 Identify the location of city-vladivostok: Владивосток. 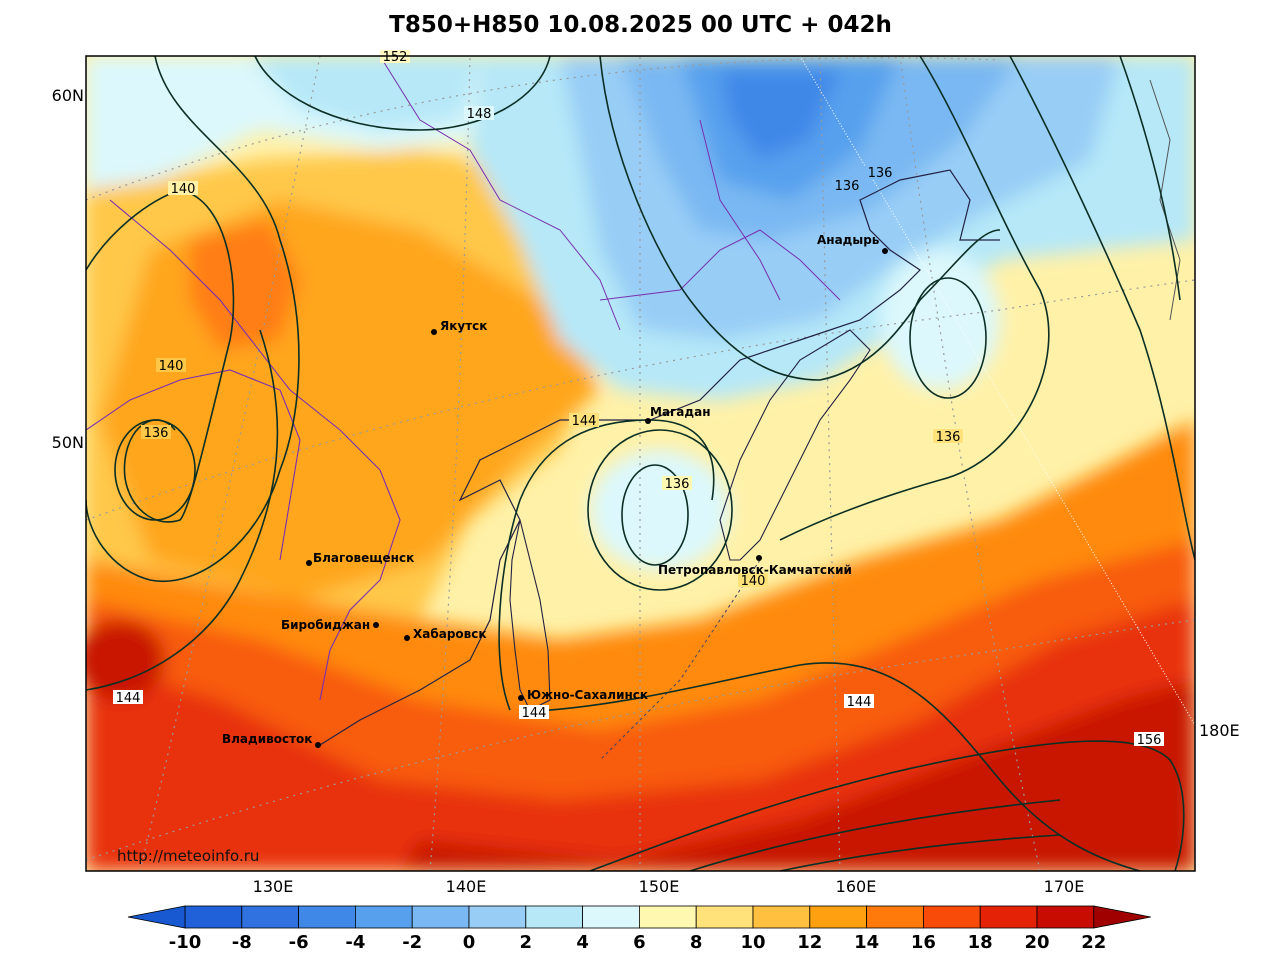
(271, 740).